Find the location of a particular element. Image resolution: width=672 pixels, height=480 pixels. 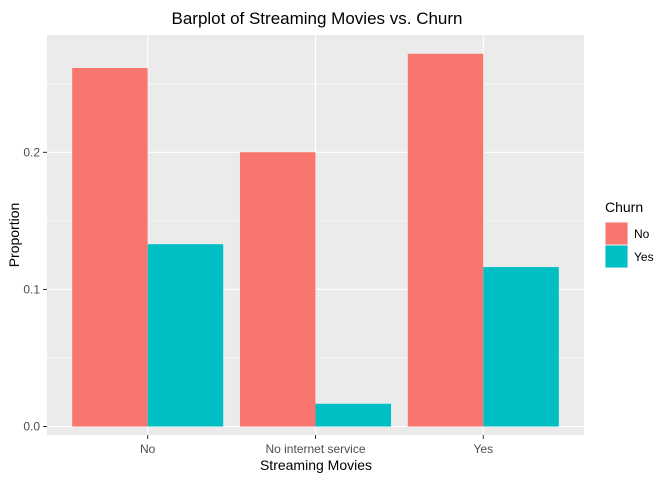

y-tick-label: 0.0 is located at coordinates (31, 427).